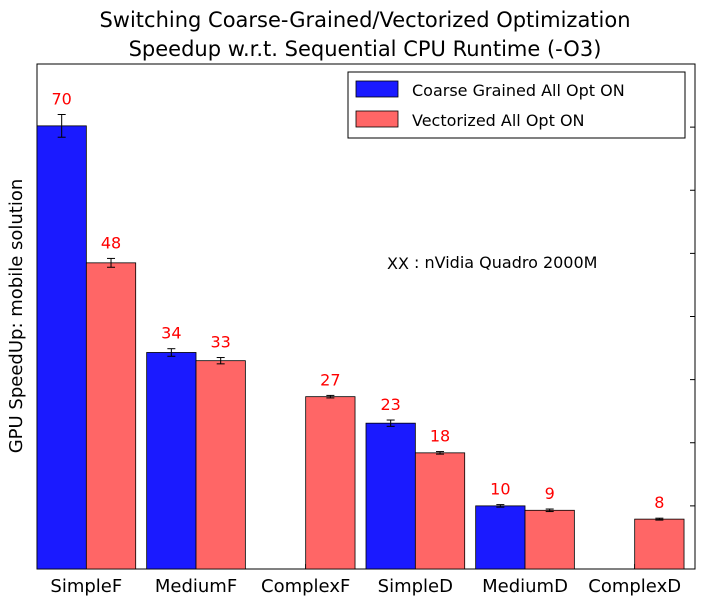 Image resolution: width=704 pixels, height=605 pixels. I want to click on x-tick-label: ComplexF, so click(305, 586).